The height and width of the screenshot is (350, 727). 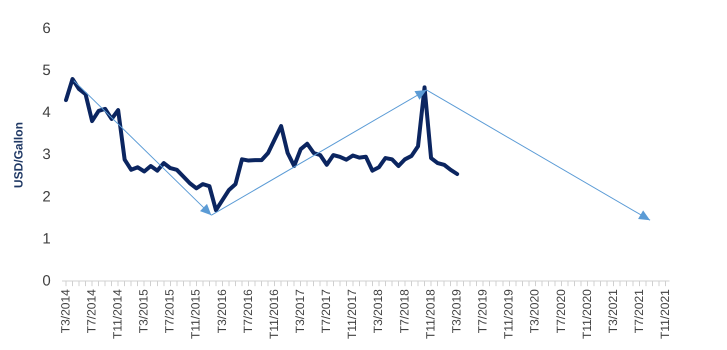 I want to click on x-tick-label: T11/2015, so click(x=195, y=314).